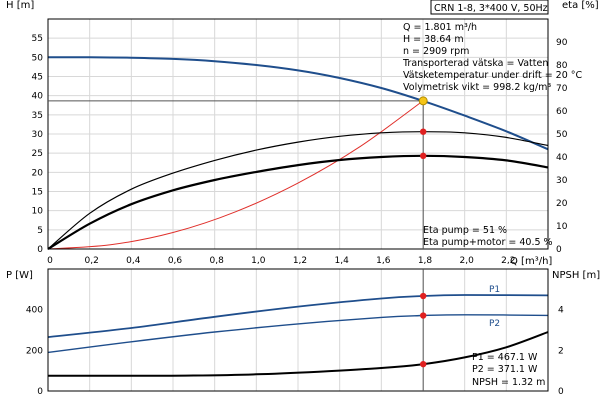 This screenshot has width=600, height=400. Describe the element at coordinates (40, 392) in the screenshot. I see `bottom-y-tick-label: 0` at that location.